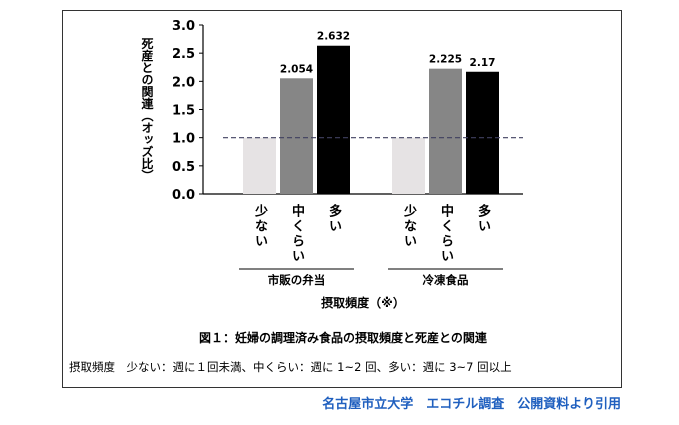 The image size is (679, 425). I want to click on group-label: 冷凍食品, so click(446, 280).